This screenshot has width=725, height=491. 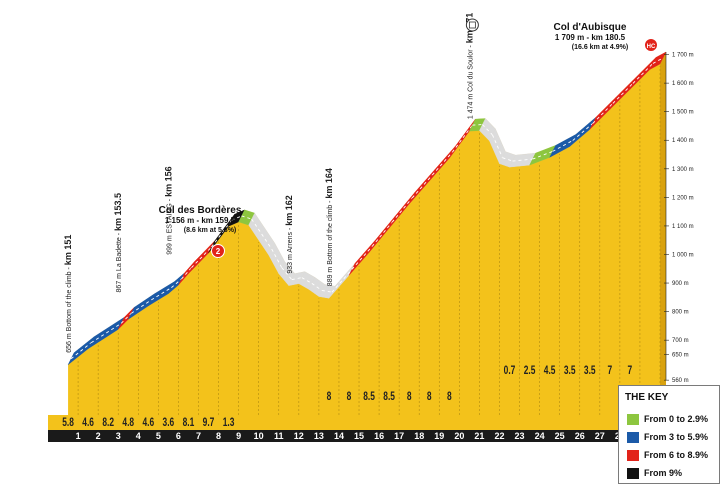 What do you see at coordinates (510, 371) in the screenshot?
I see `gradient-label: 0.7` at bounding box center [510, 371].